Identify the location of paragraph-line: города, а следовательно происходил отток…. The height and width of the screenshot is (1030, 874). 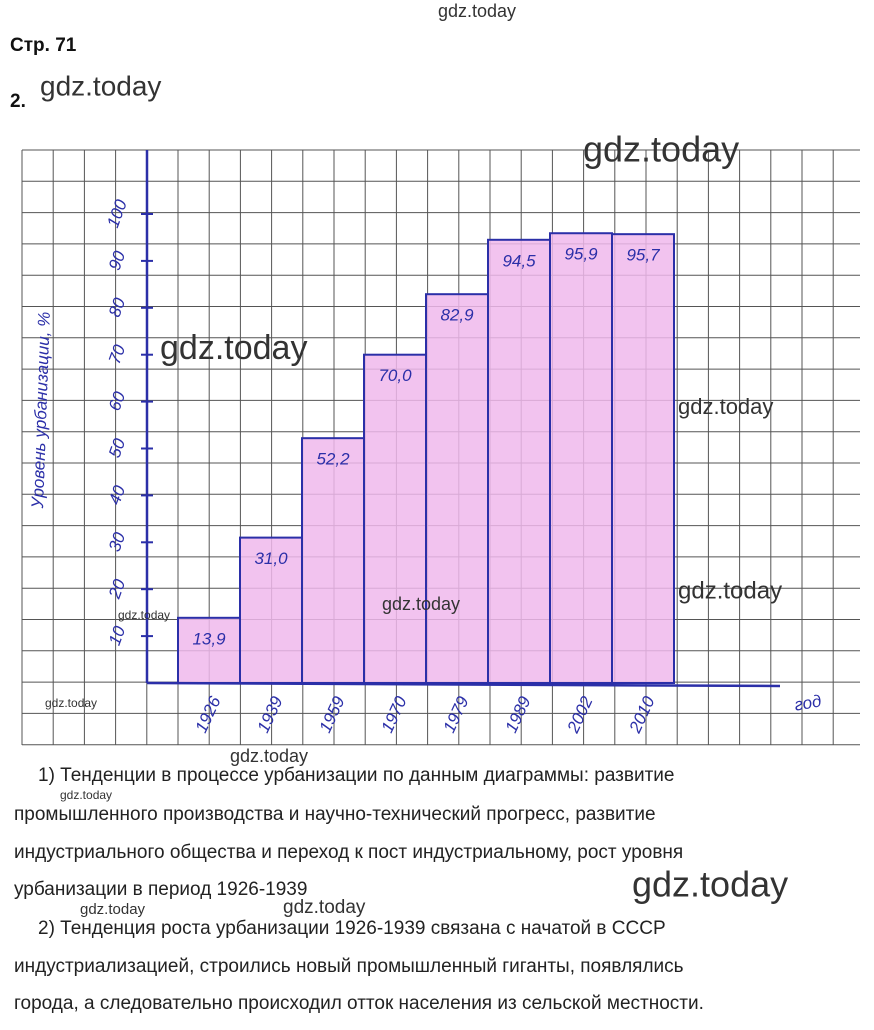
(359, 1003).